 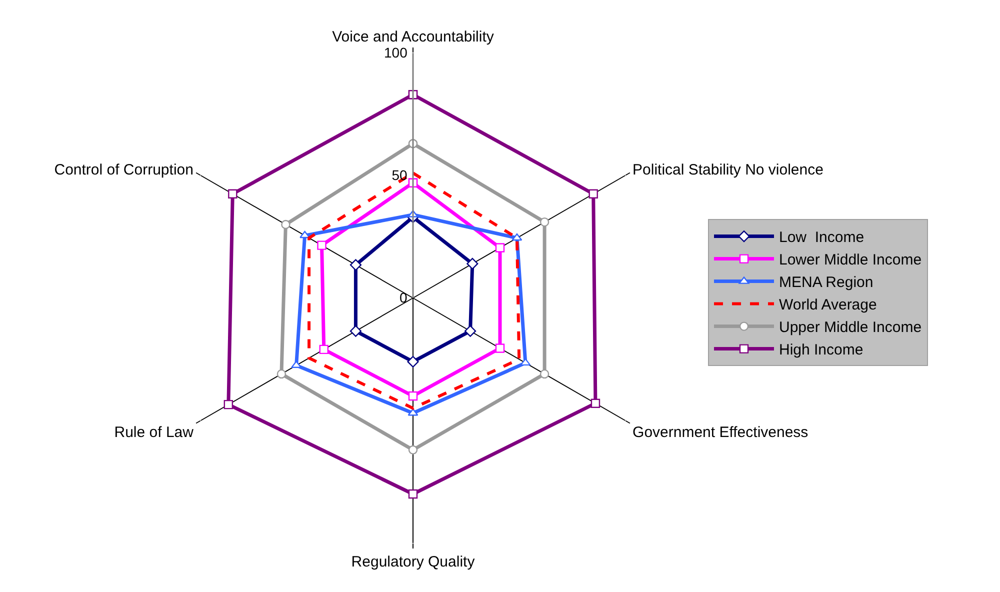 I want to click on spoke-label: Rule of Law, so click(x=154, y=432).